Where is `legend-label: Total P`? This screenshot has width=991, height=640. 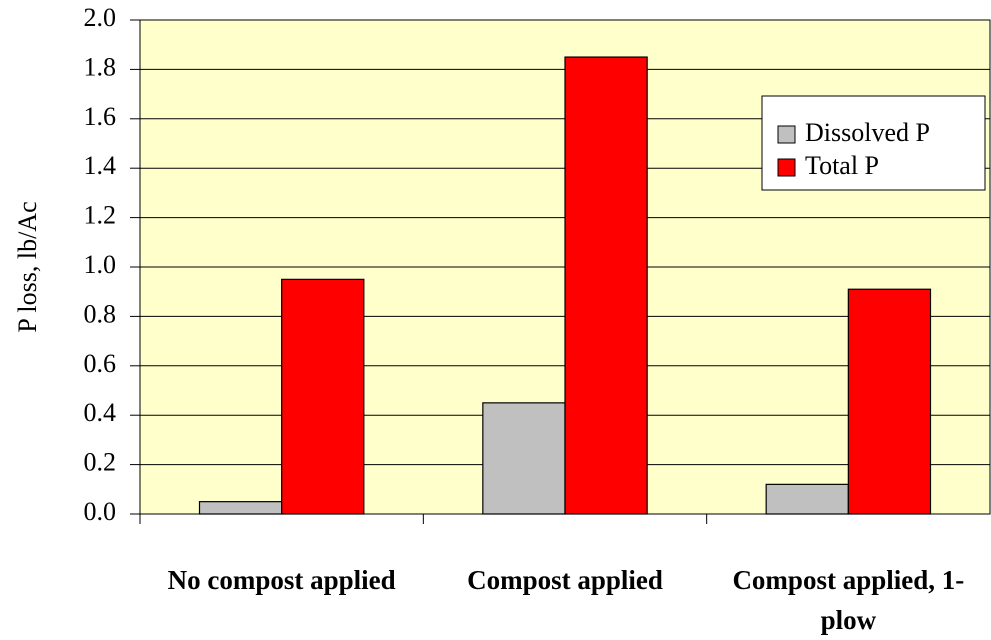
legend-label: Total P is located at coordinates (842, 165).